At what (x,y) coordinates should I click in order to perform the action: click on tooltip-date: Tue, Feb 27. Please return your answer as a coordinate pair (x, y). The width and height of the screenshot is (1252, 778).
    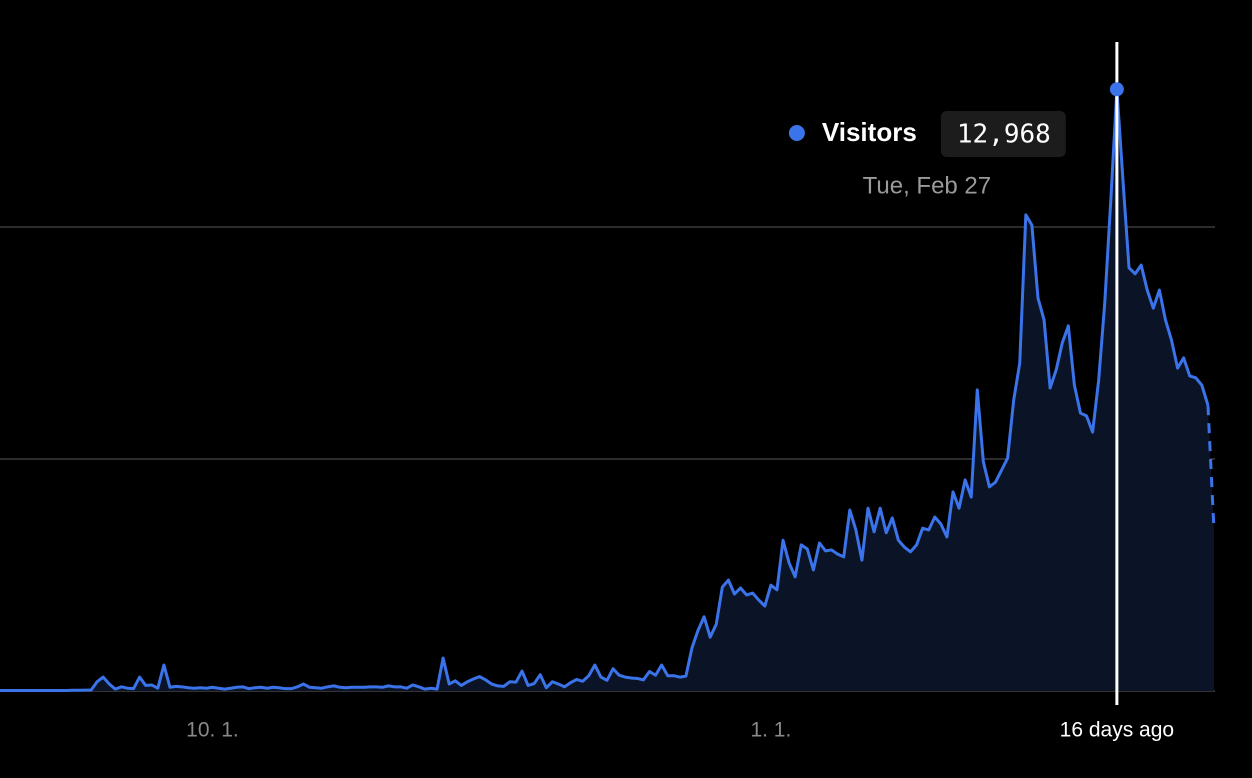
    Looking at the image, I should click on (927, 185).